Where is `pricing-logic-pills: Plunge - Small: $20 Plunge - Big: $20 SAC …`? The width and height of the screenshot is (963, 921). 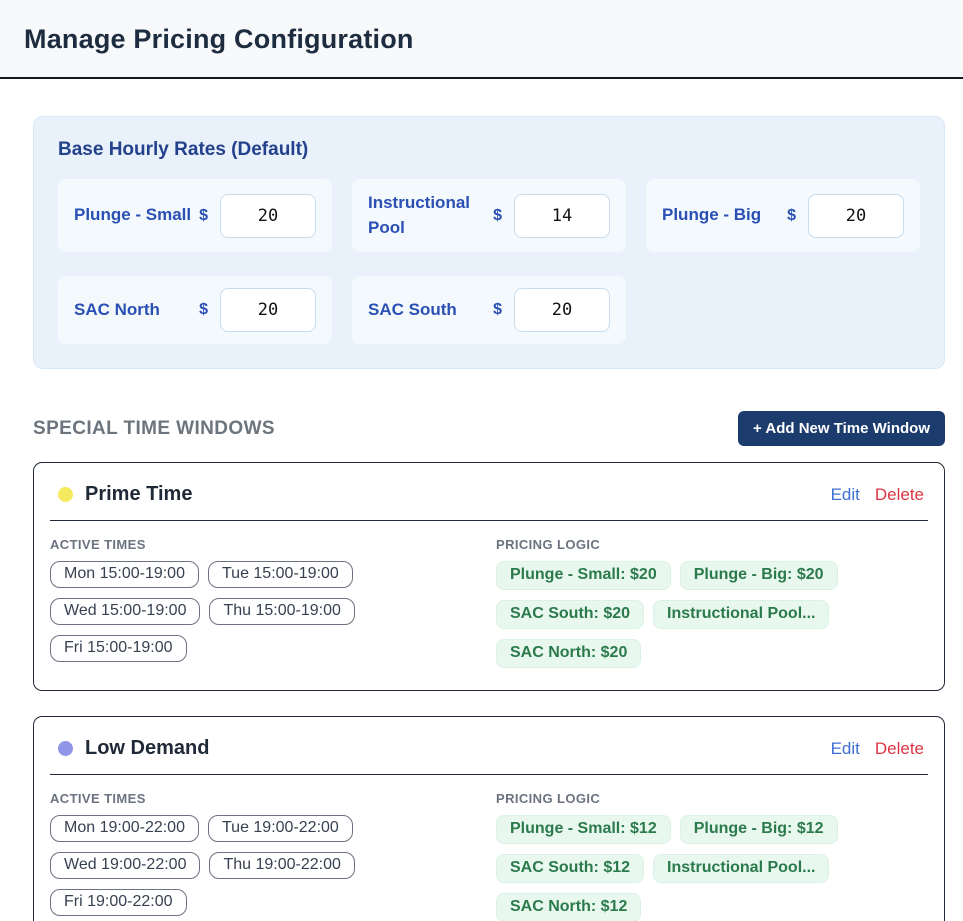
pricing-logic-pills: Plunge - Small: $20 Plunge - Big: $20 SAC … is located at coordinates (712, 615).